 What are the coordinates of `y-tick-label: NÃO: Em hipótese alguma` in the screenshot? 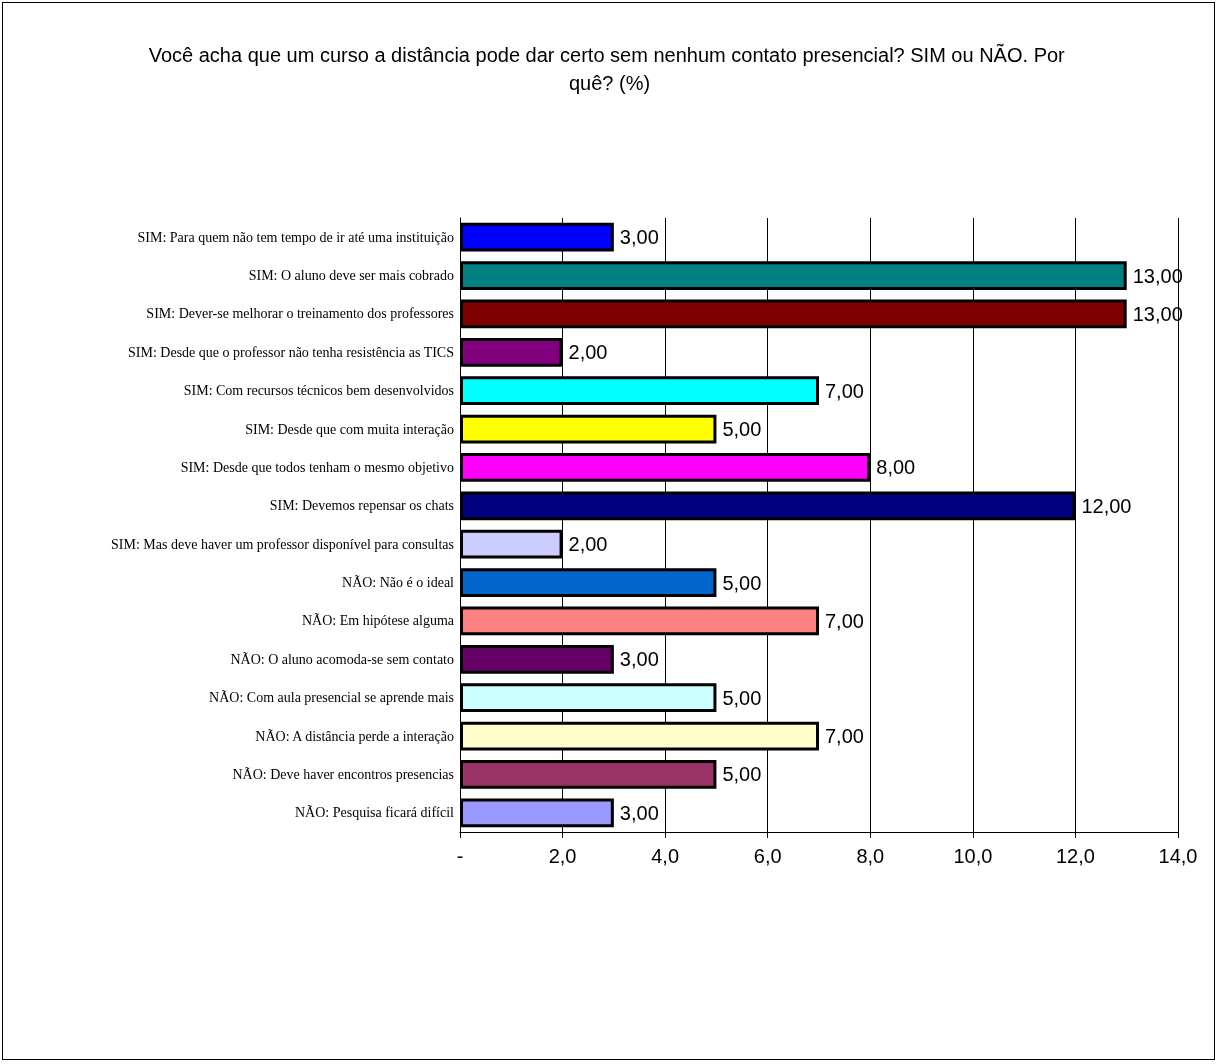 It's located at (378, 621).